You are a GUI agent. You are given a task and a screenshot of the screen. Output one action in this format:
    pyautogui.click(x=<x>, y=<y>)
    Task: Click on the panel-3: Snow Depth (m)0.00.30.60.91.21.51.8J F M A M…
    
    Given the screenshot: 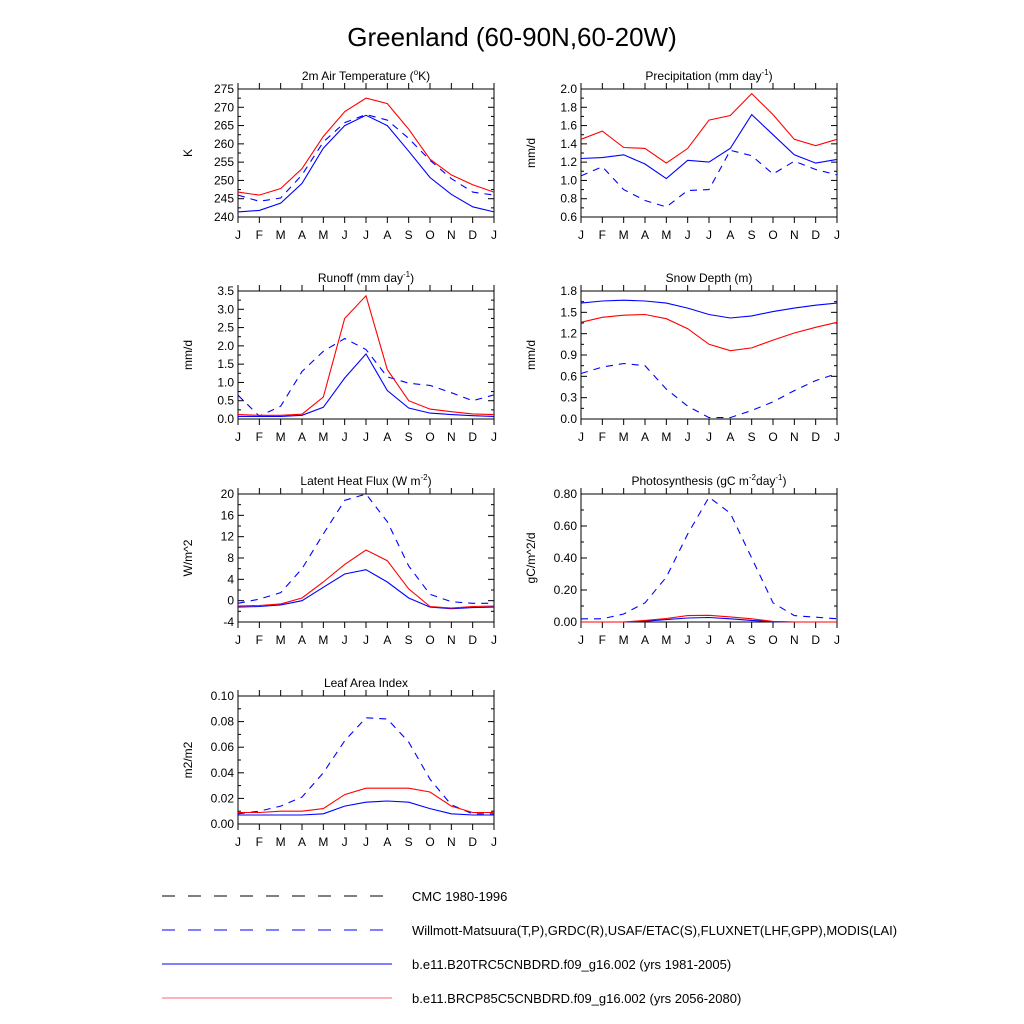 What is the action you would take?
    pyautogui.click(x=682, y=357)
    